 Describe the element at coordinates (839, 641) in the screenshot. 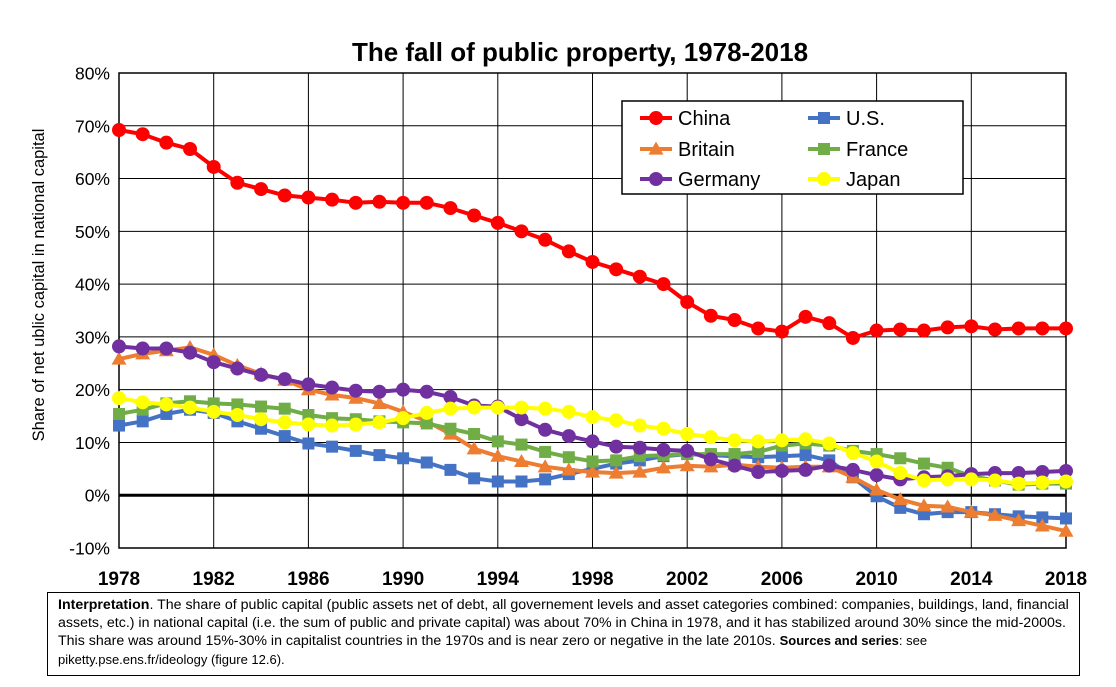

I see `sources-label: Sources and series` at that location.